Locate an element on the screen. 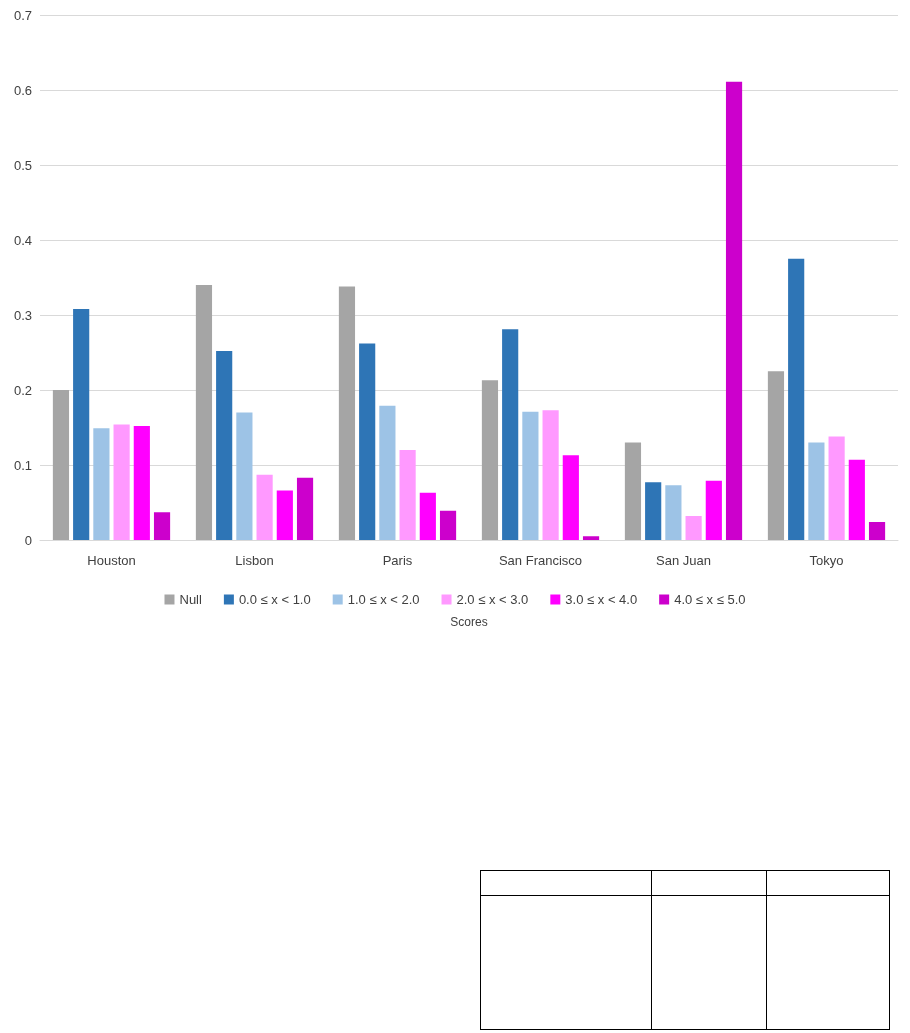  x-tick-label: Paris is located at coordinates (397, 560).